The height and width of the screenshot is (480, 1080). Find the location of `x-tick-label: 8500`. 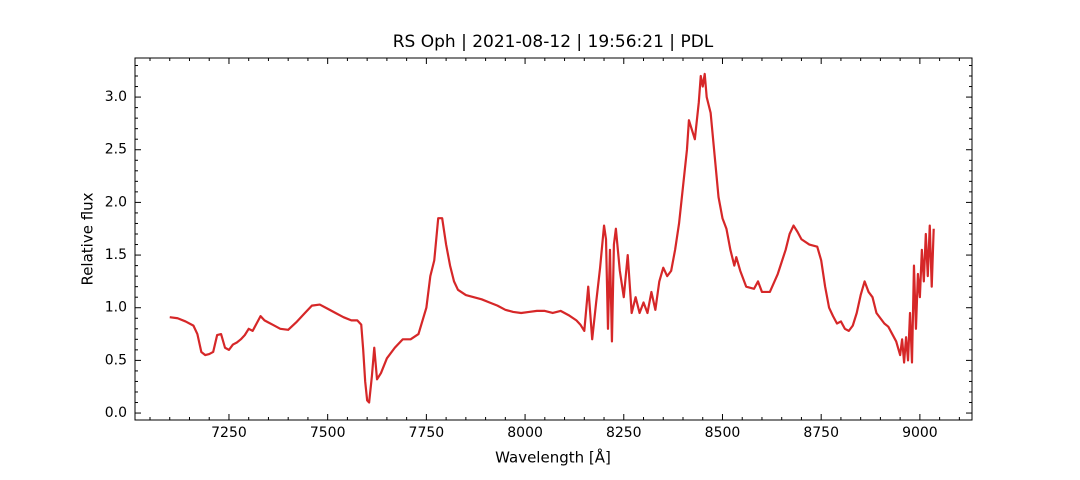

x-tick-label: 8500 is located at coordinates (723, 433).